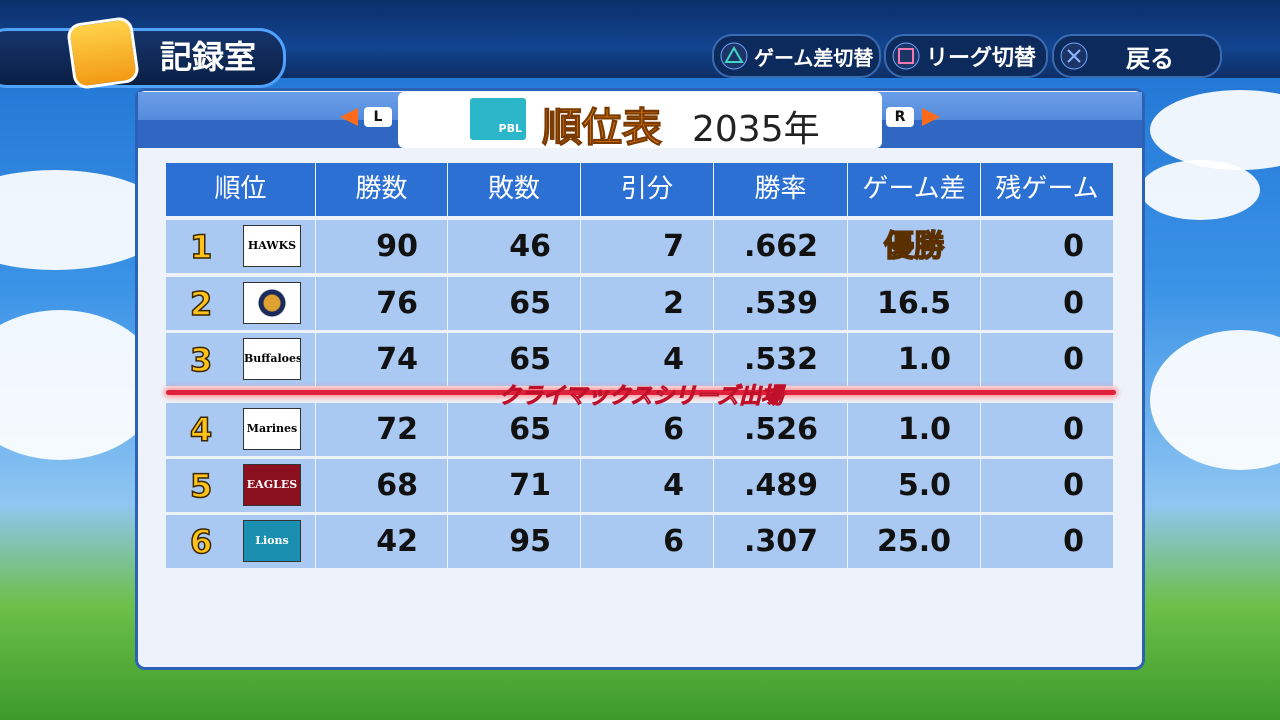 The width and height of the screenshot is (1280, 720). What do you see at coordinates (914, 541) in the screenshot?
I see `games-behind-cell: 25.0` at bounding box center [914, 541].